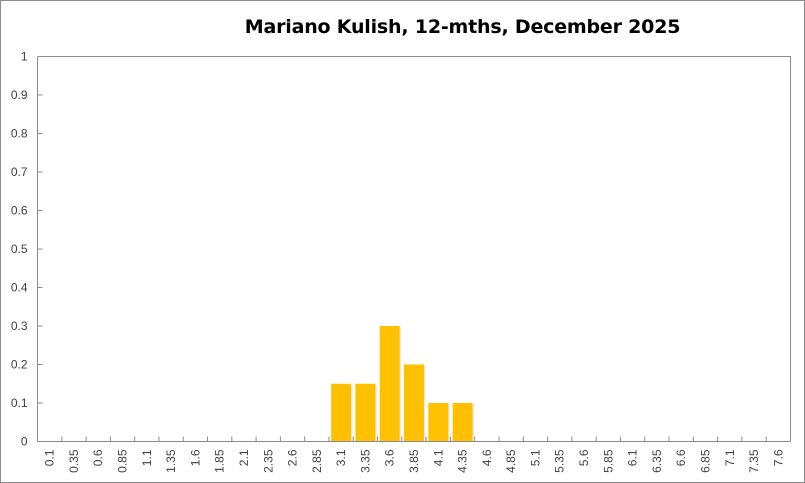 The image size is (805, 483). Describe the element at coordinates (195, 457) in the screenshot. I see `x-tick-label: 1.6` at that location.